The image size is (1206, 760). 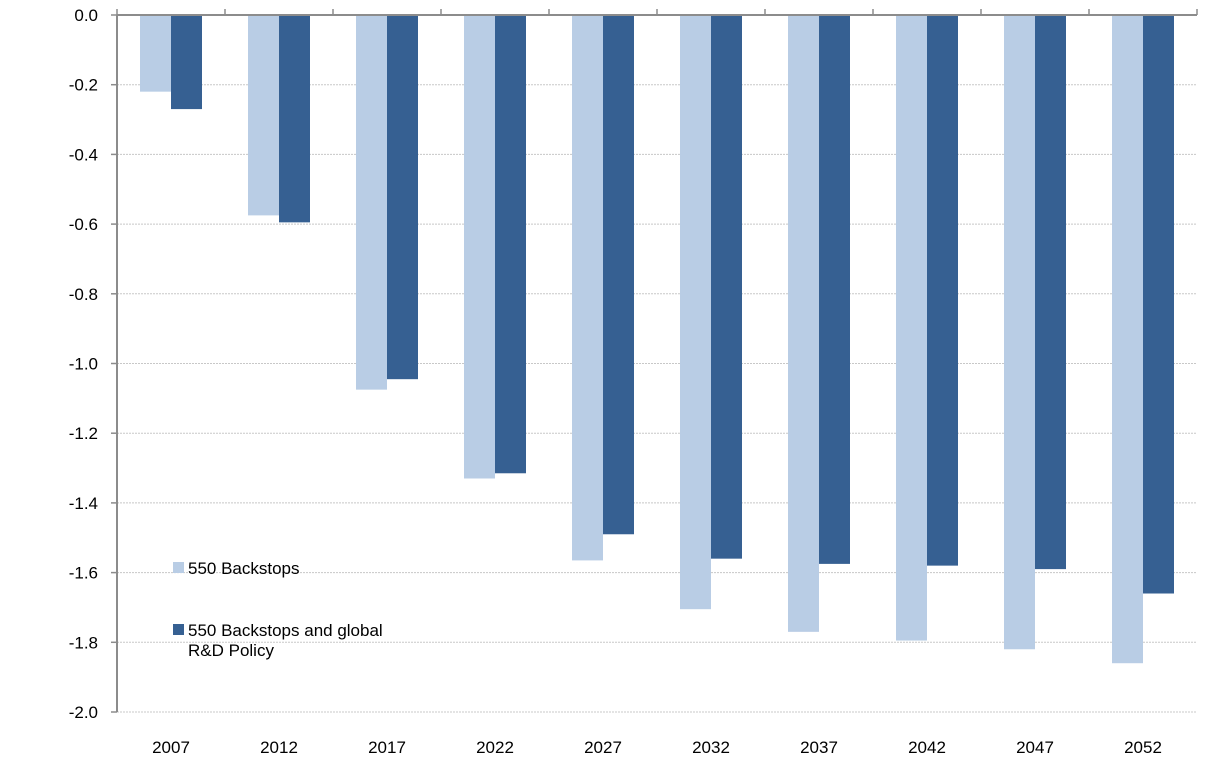 What do you see at coordinates (294, 119) in the screenshot?
I see `bar-backstops-rd-2012` at bounding box center [294, 119].